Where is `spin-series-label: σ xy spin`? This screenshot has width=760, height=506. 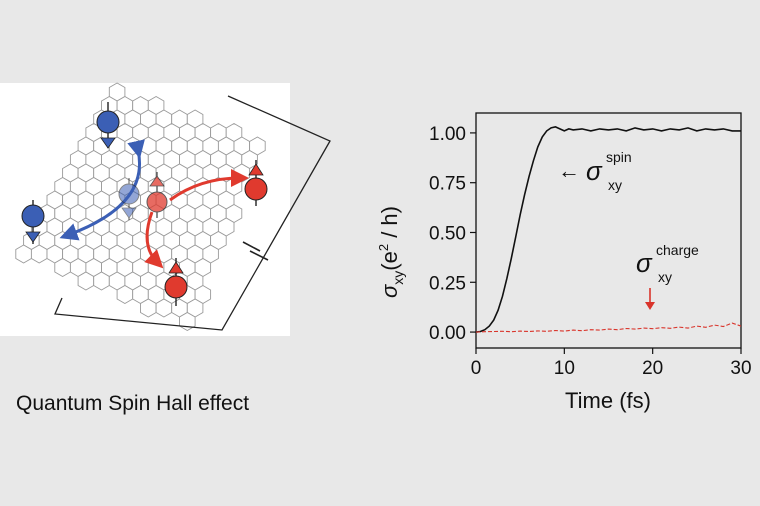
spin-series-label: σ xy spin is located at coordinates (609, 171).